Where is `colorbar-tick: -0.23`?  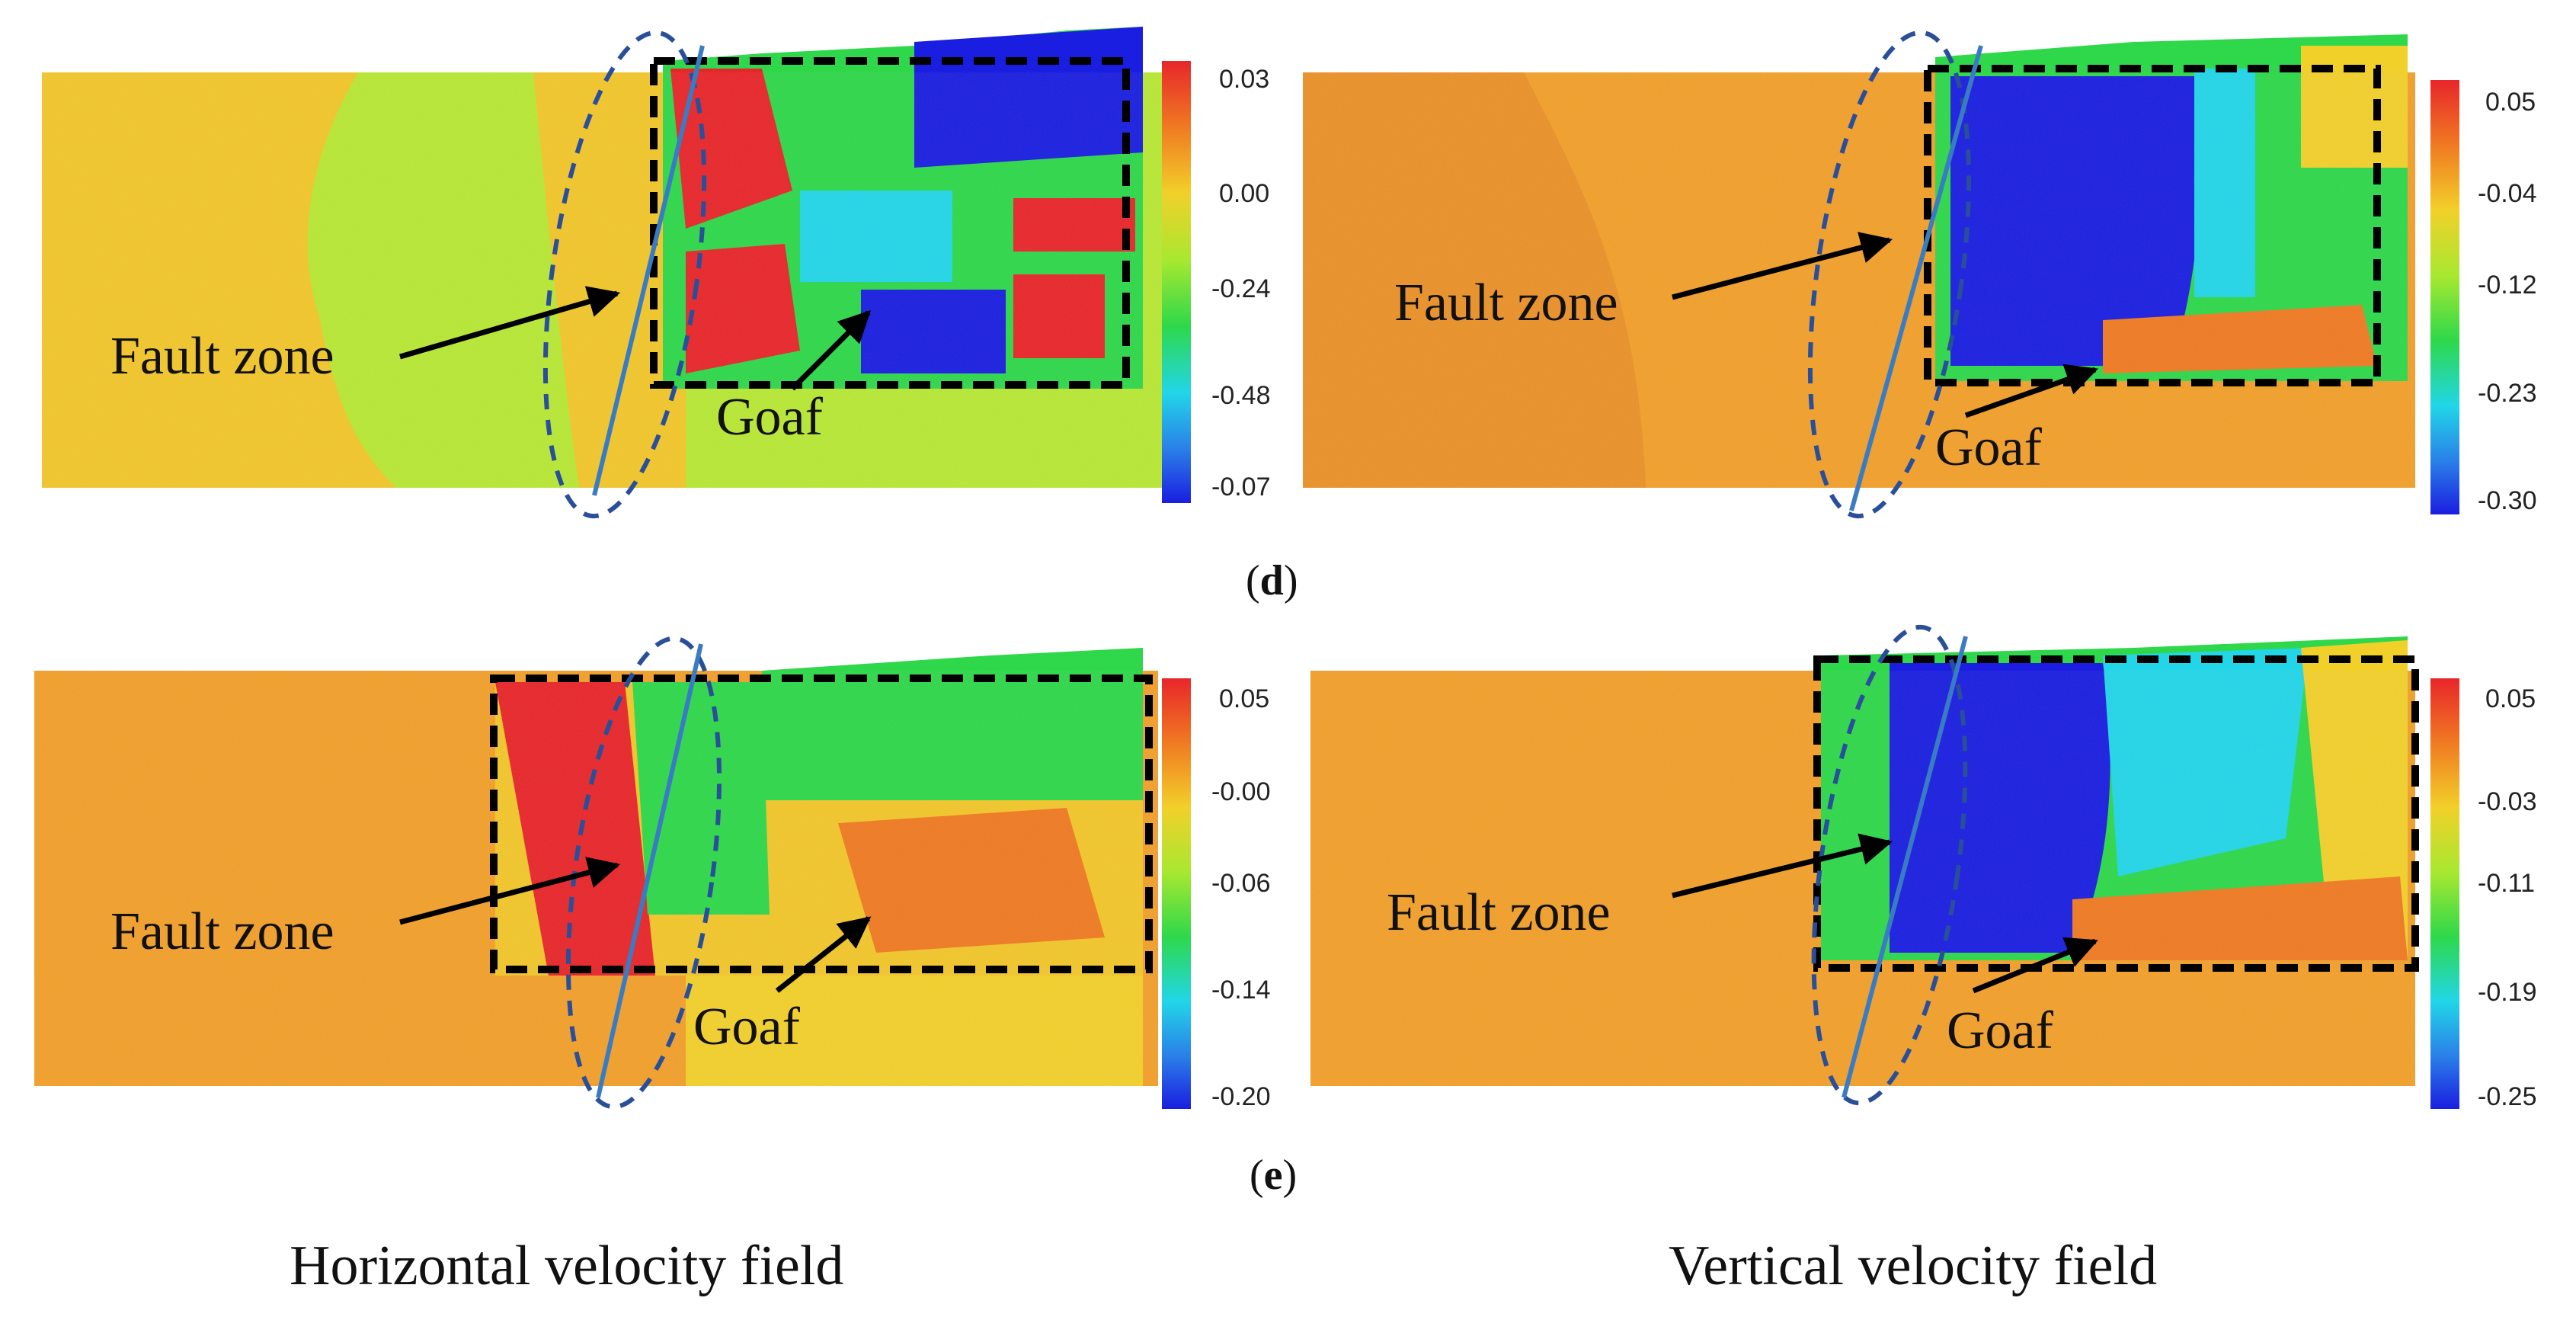
colorbar-tick: -0.23 is located at coordinates (2507, 393).